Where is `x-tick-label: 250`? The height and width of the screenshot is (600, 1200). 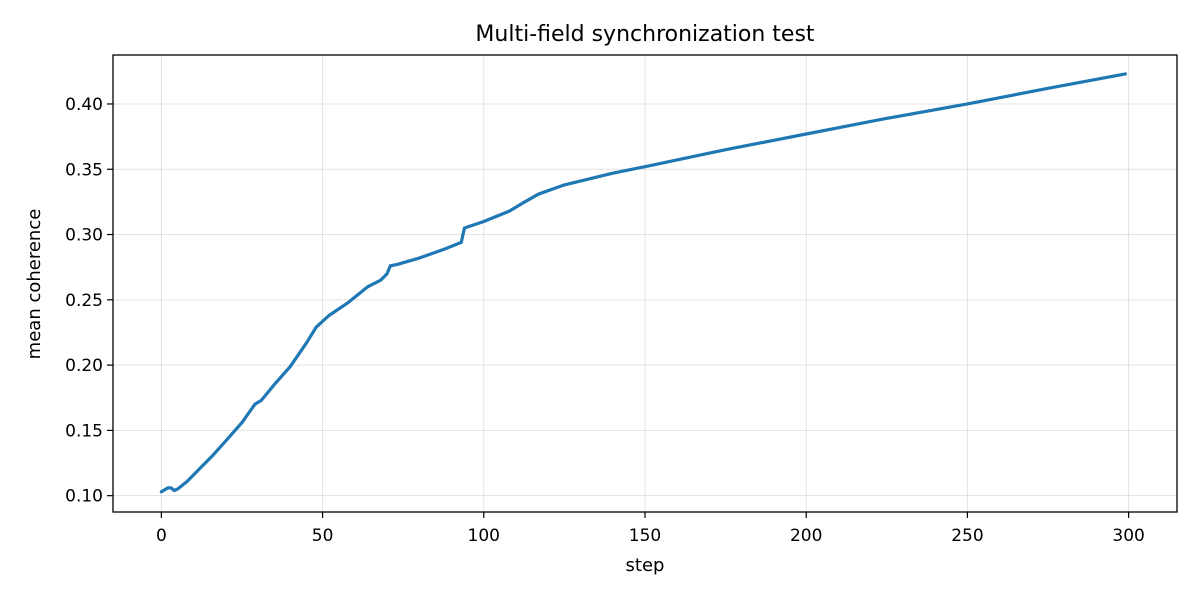
x-tick-label: 250 is located at coordinates (967, 536).